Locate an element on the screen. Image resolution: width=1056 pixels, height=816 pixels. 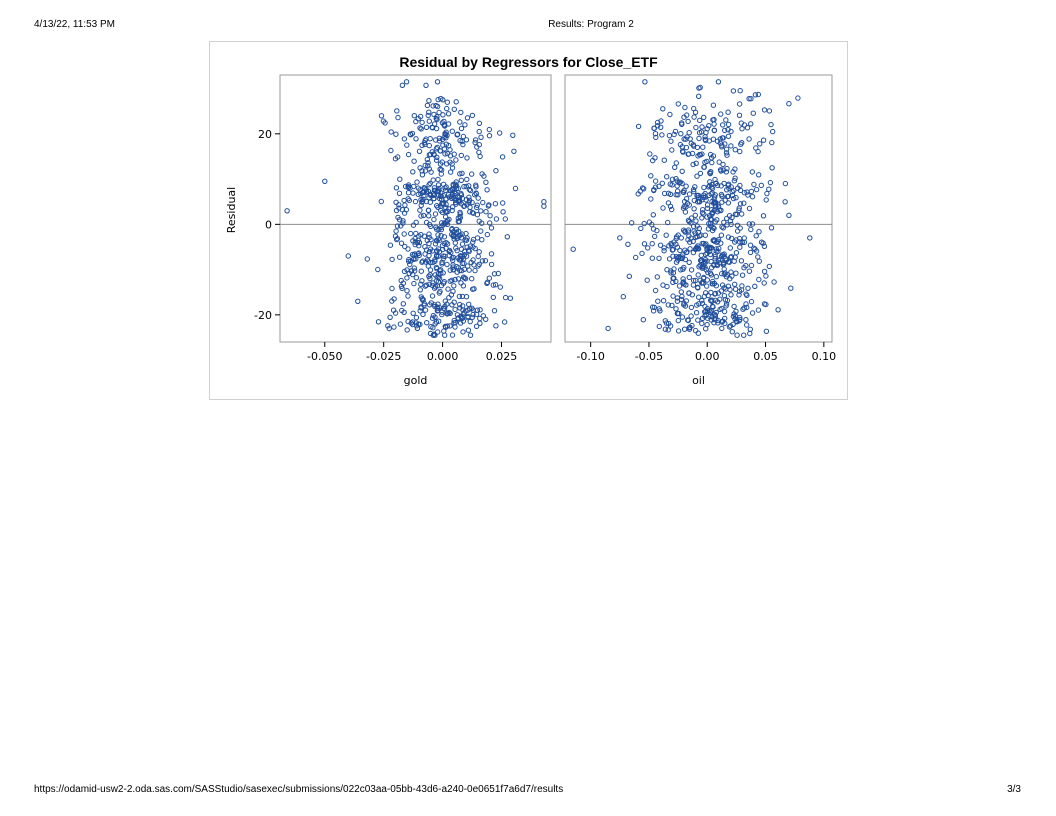
x-tick-label: -0.10 is located at coordinates (590, 356).